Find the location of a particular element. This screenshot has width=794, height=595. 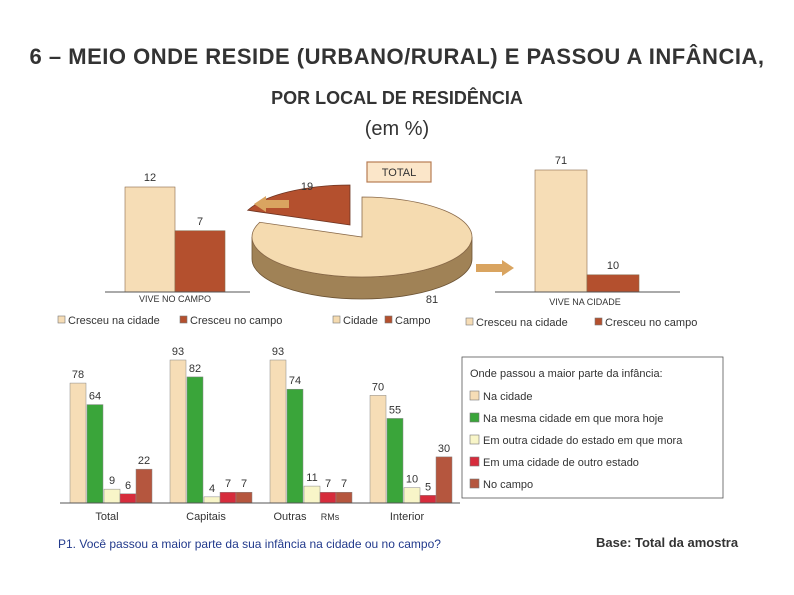

value-label-s3-g3: 11 is located at coordinates (311, 478).